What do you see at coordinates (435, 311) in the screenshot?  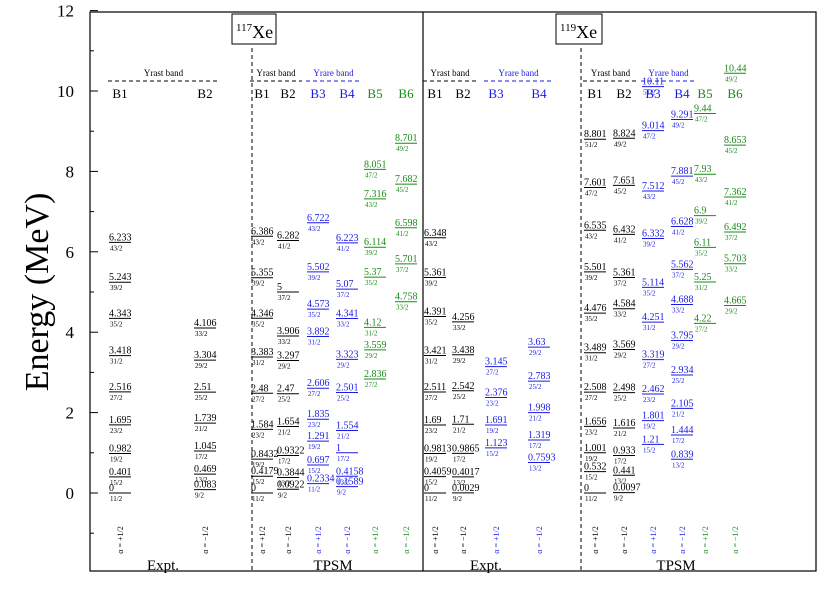 I see `level-energy: 4.391` at bounding box center [435, 311].